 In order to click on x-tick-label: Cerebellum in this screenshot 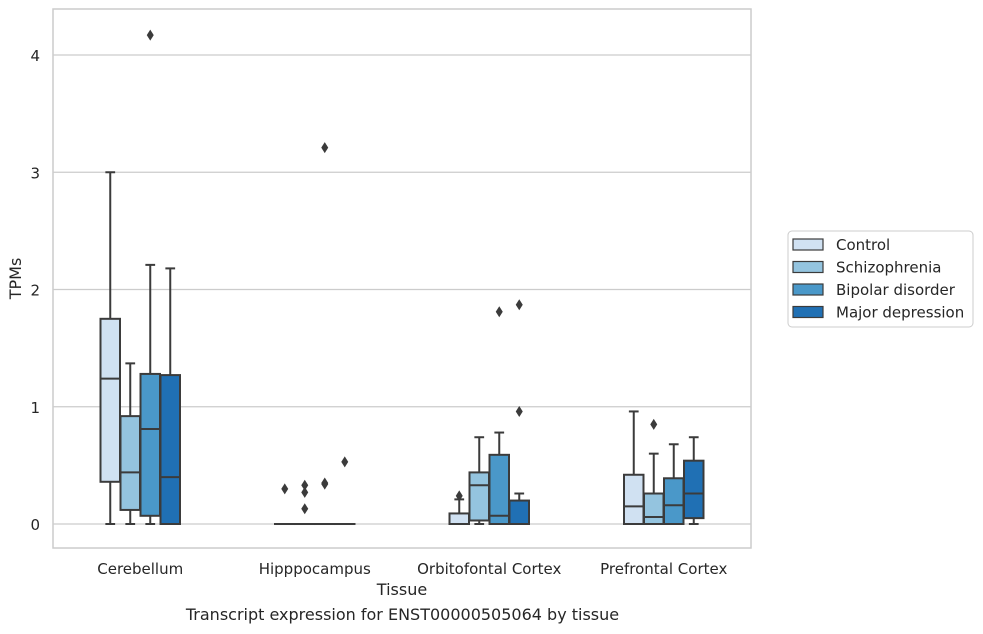, I will do `click(140, 569)`.